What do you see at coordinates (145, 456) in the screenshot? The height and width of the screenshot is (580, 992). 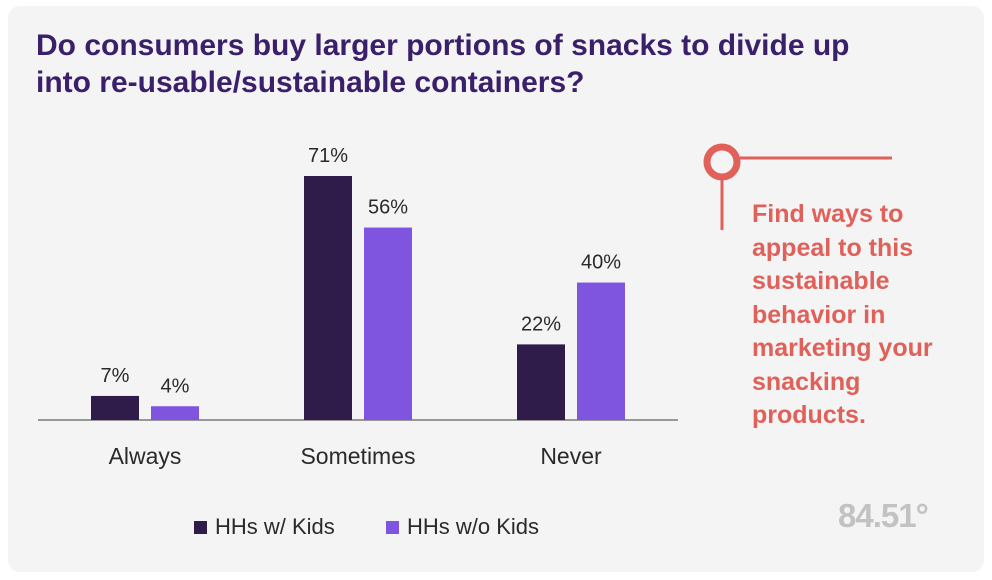 I see `x-tick-label-always: Always` at bounding box center [145, 456].